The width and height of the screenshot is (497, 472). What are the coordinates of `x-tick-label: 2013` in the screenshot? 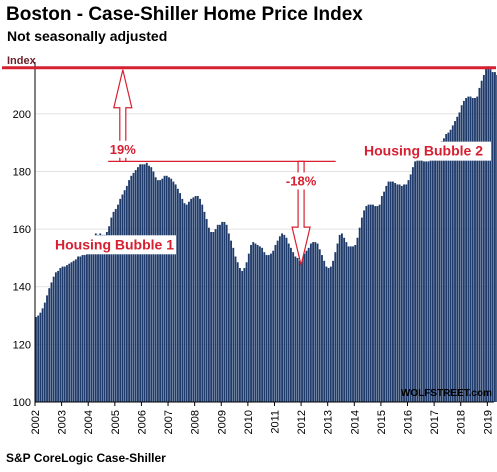 It's located at (329, 422).